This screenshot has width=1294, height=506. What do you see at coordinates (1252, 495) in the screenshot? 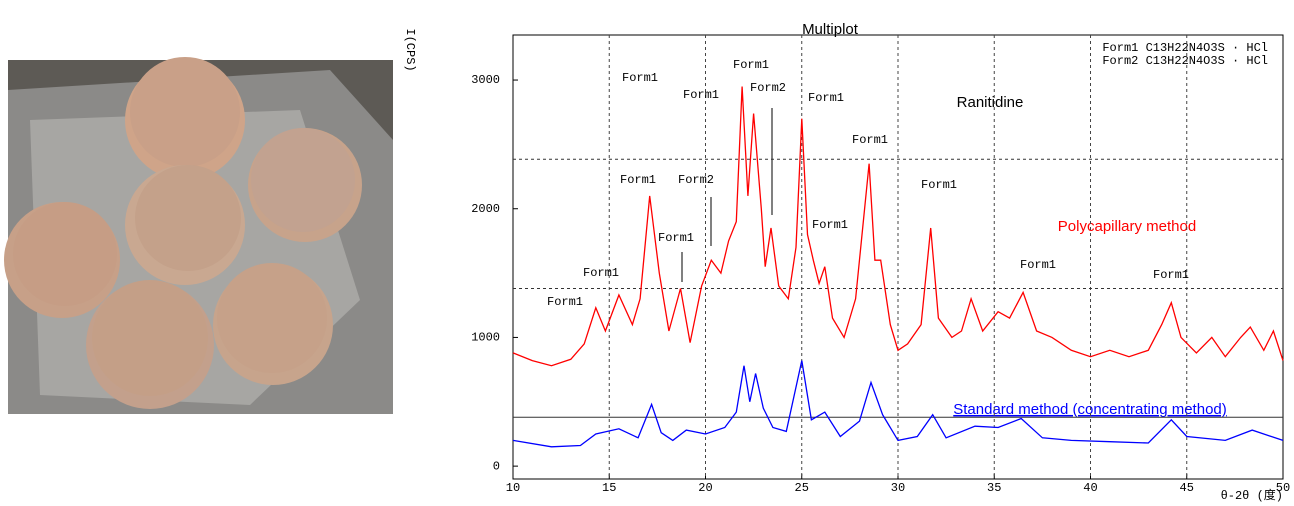
I see `x-axis-label: θ-2θ (度)` at bounding box center [1252, 495].